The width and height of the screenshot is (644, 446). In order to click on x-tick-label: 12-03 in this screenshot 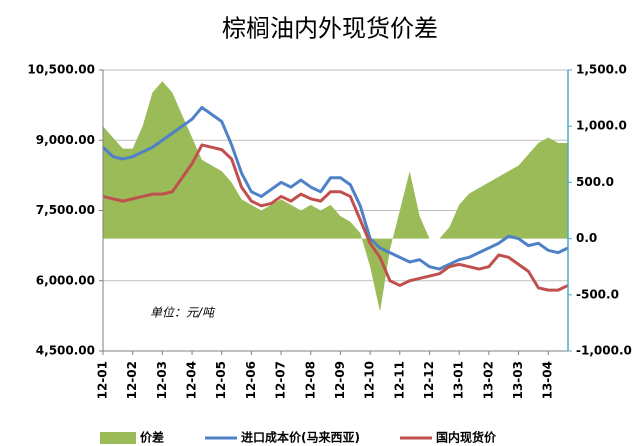, I will do `click(162, 380)`.